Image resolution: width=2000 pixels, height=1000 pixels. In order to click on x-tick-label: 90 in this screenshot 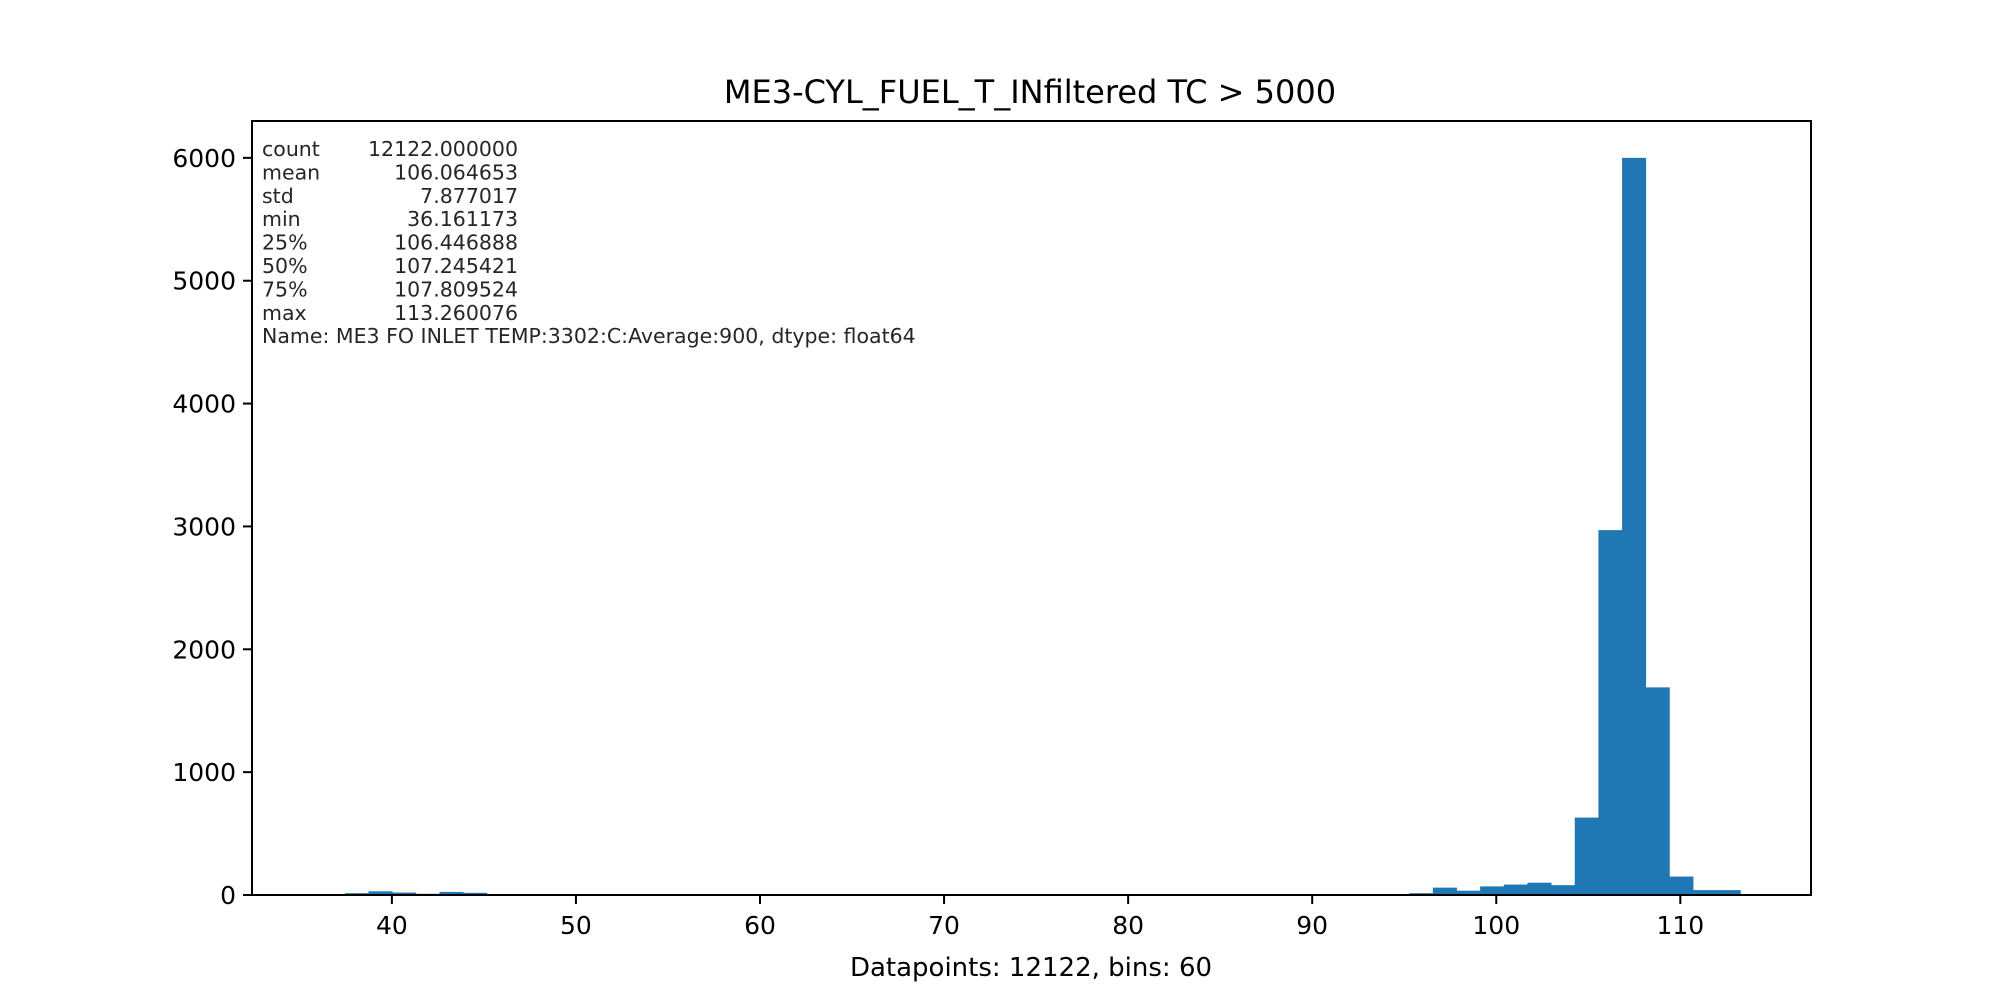, I will do `click(1312, 925)`.